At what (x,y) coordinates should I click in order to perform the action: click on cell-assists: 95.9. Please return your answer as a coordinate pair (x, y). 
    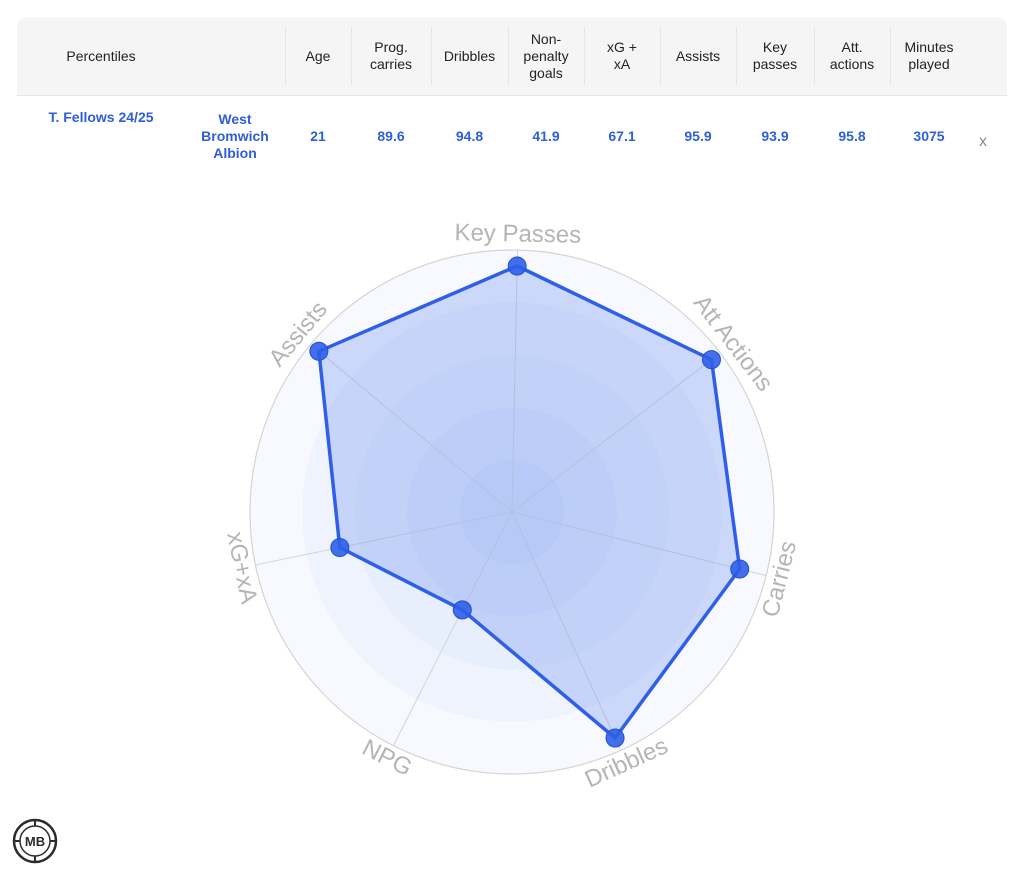
    Looking at the image, I should click on (698, 135).